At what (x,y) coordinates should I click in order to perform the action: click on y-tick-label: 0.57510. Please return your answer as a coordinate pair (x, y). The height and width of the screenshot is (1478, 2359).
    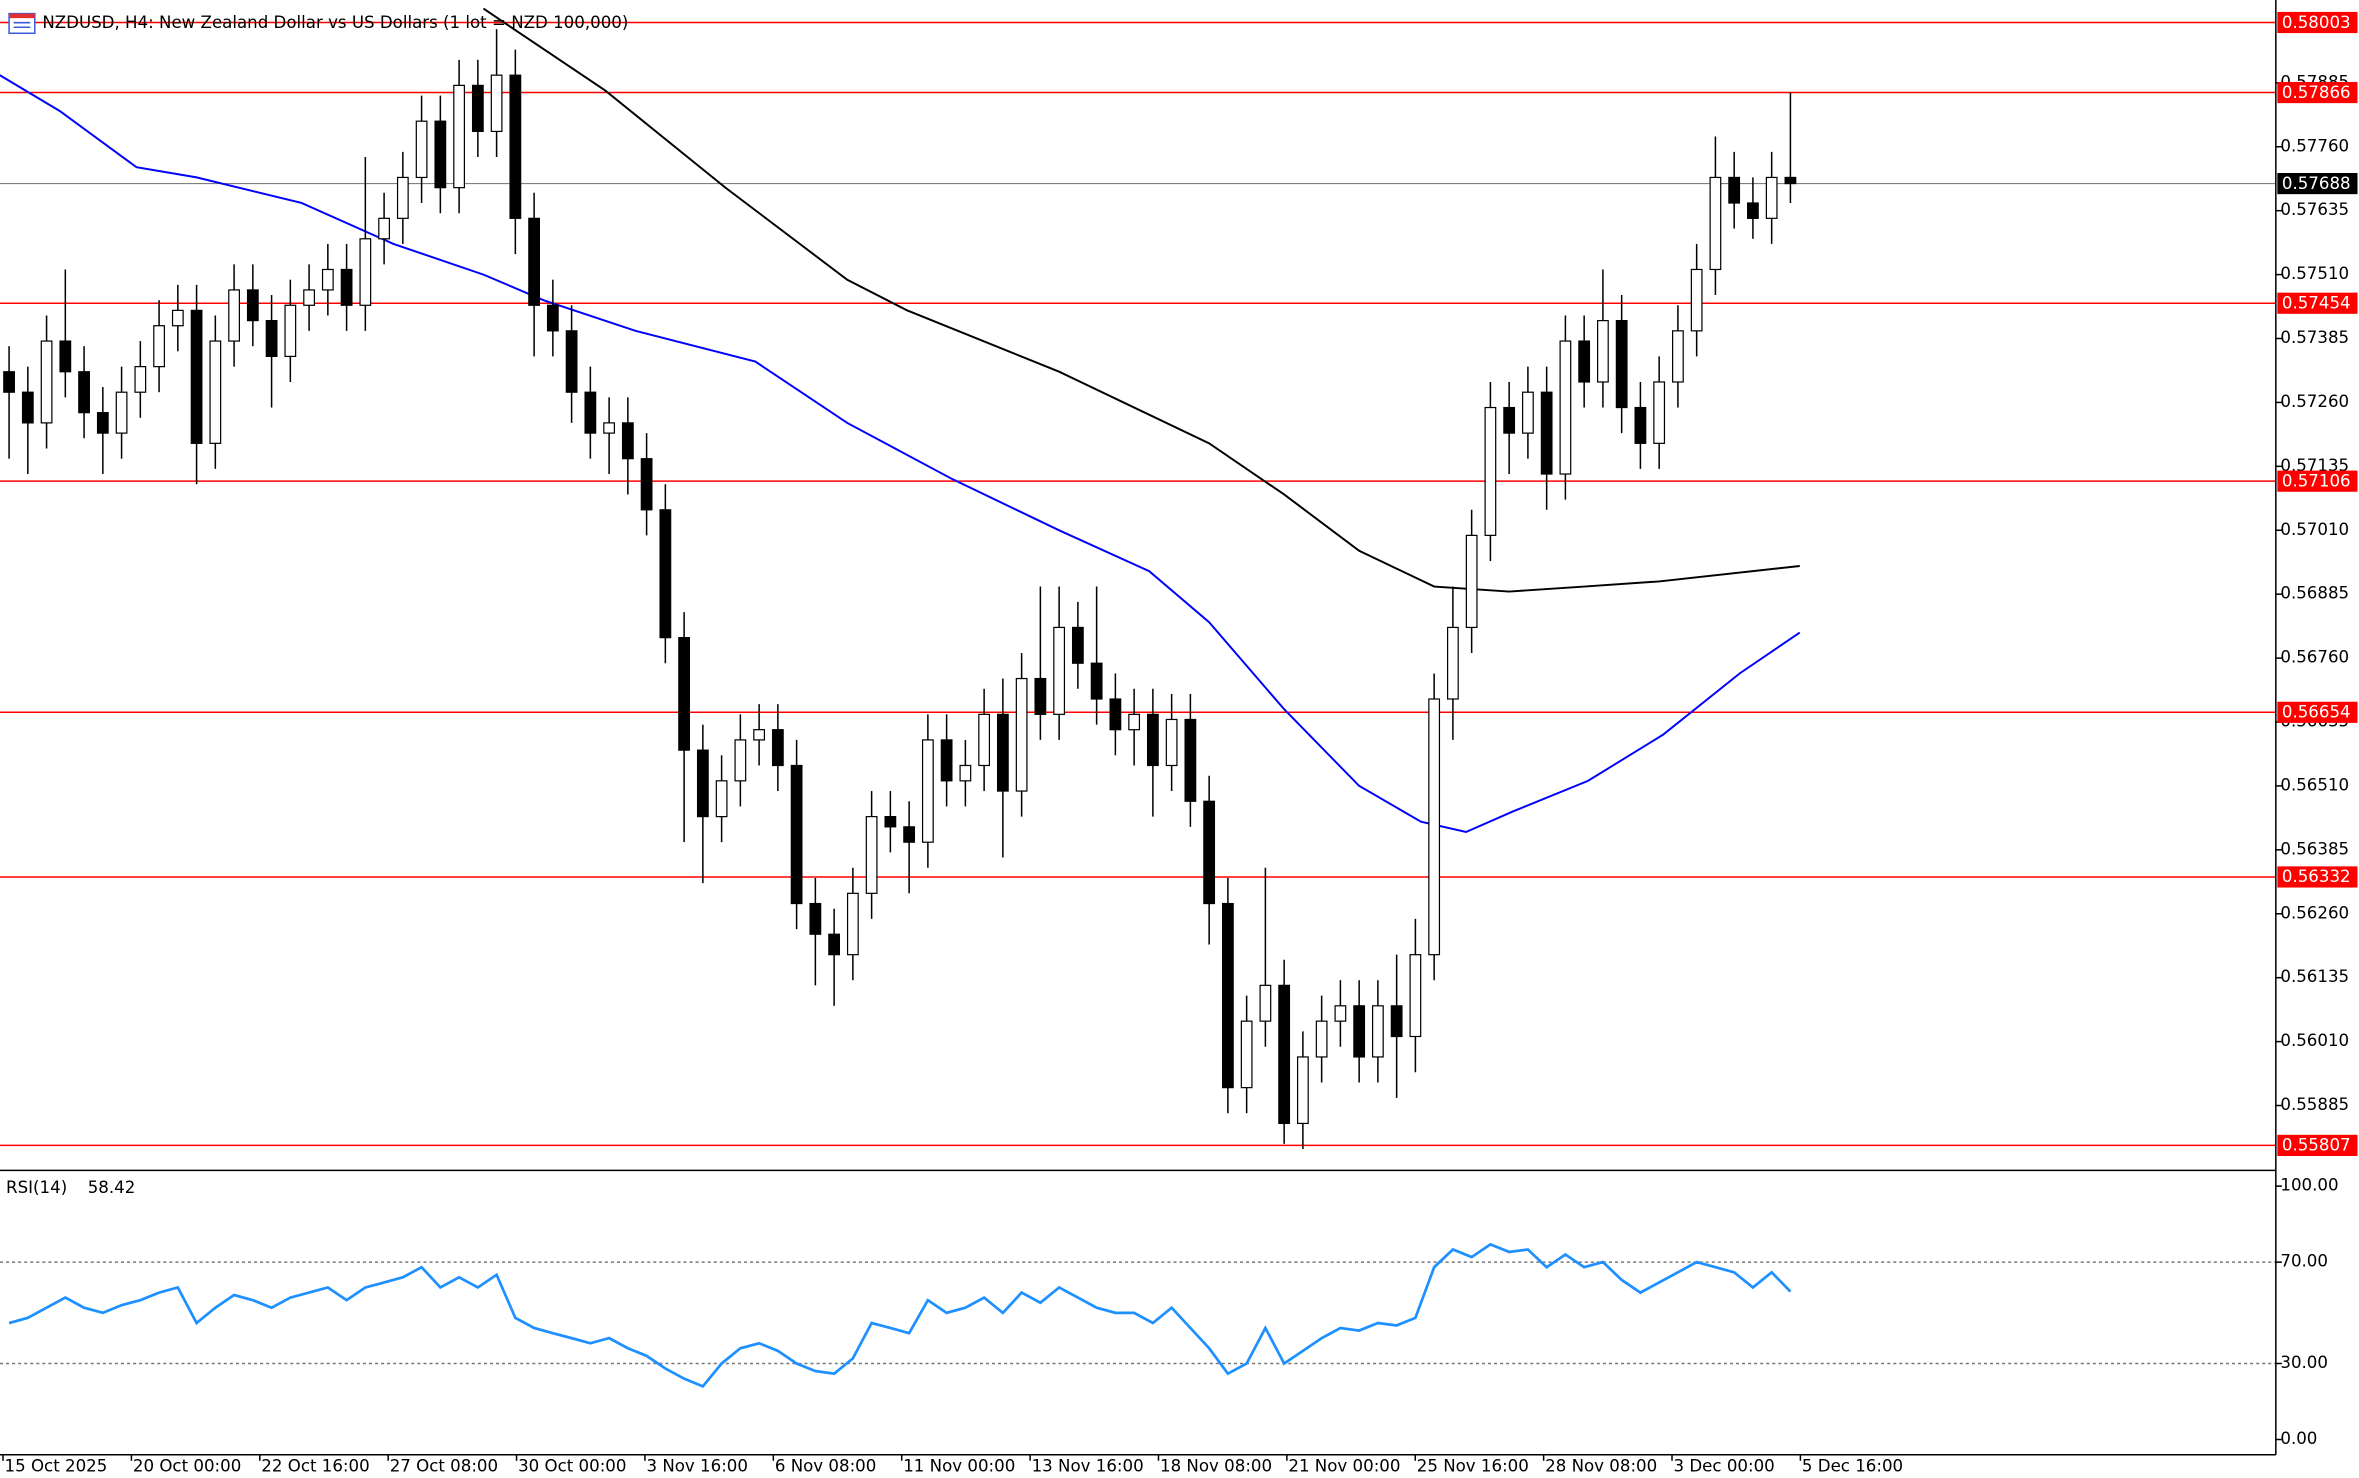
    Looking at the image, I should click on (2314, 273).